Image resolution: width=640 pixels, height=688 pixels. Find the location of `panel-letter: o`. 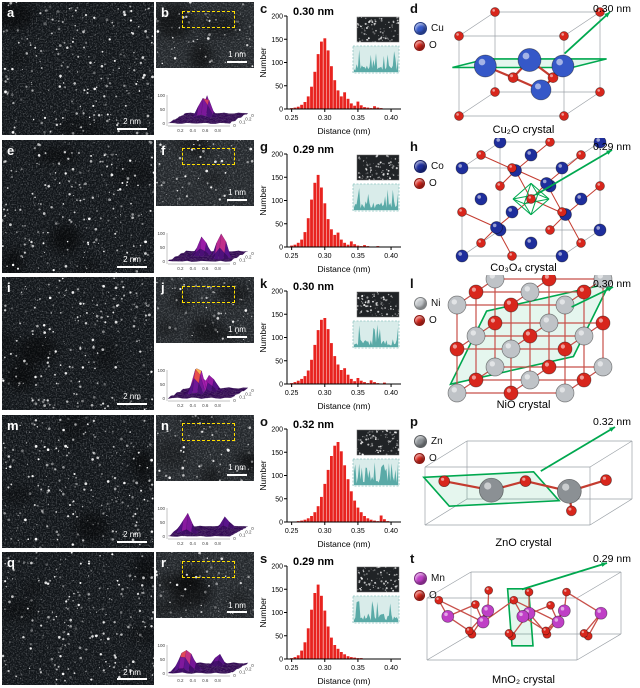

panel-letter: o is located at coordinates (264, 421).